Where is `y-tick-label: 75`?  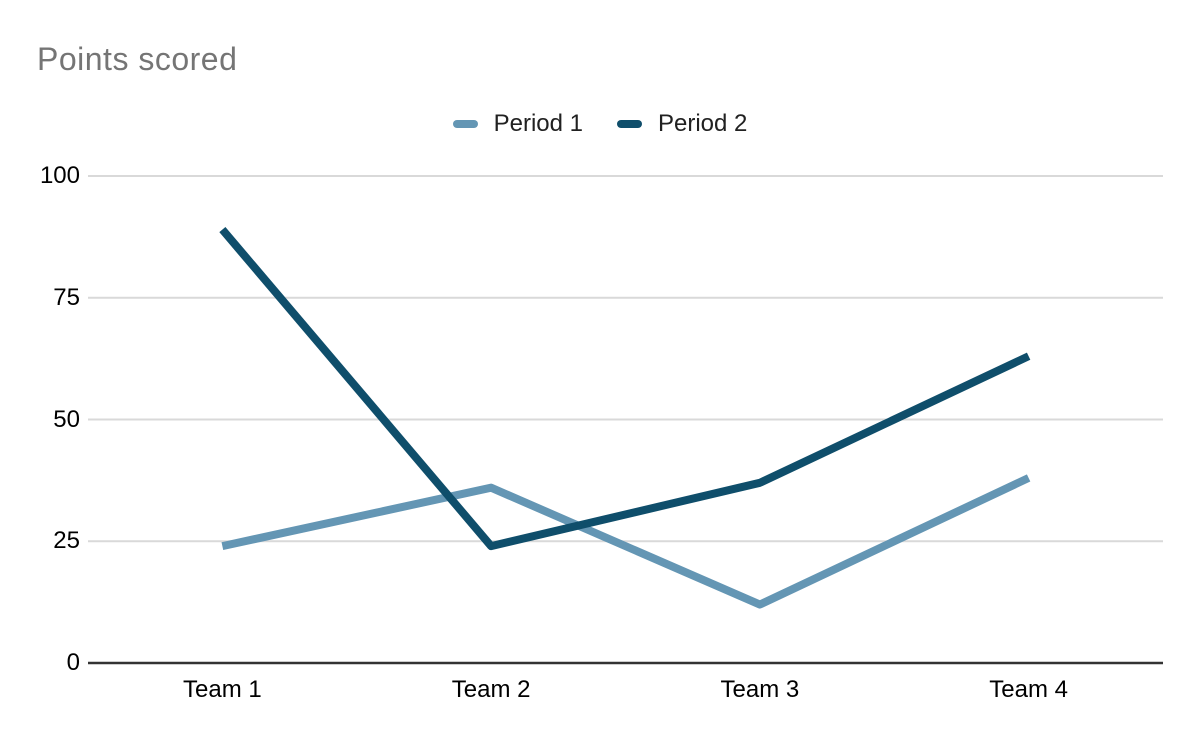 y-tick-label: 75 is located at coordinates (66, 297).